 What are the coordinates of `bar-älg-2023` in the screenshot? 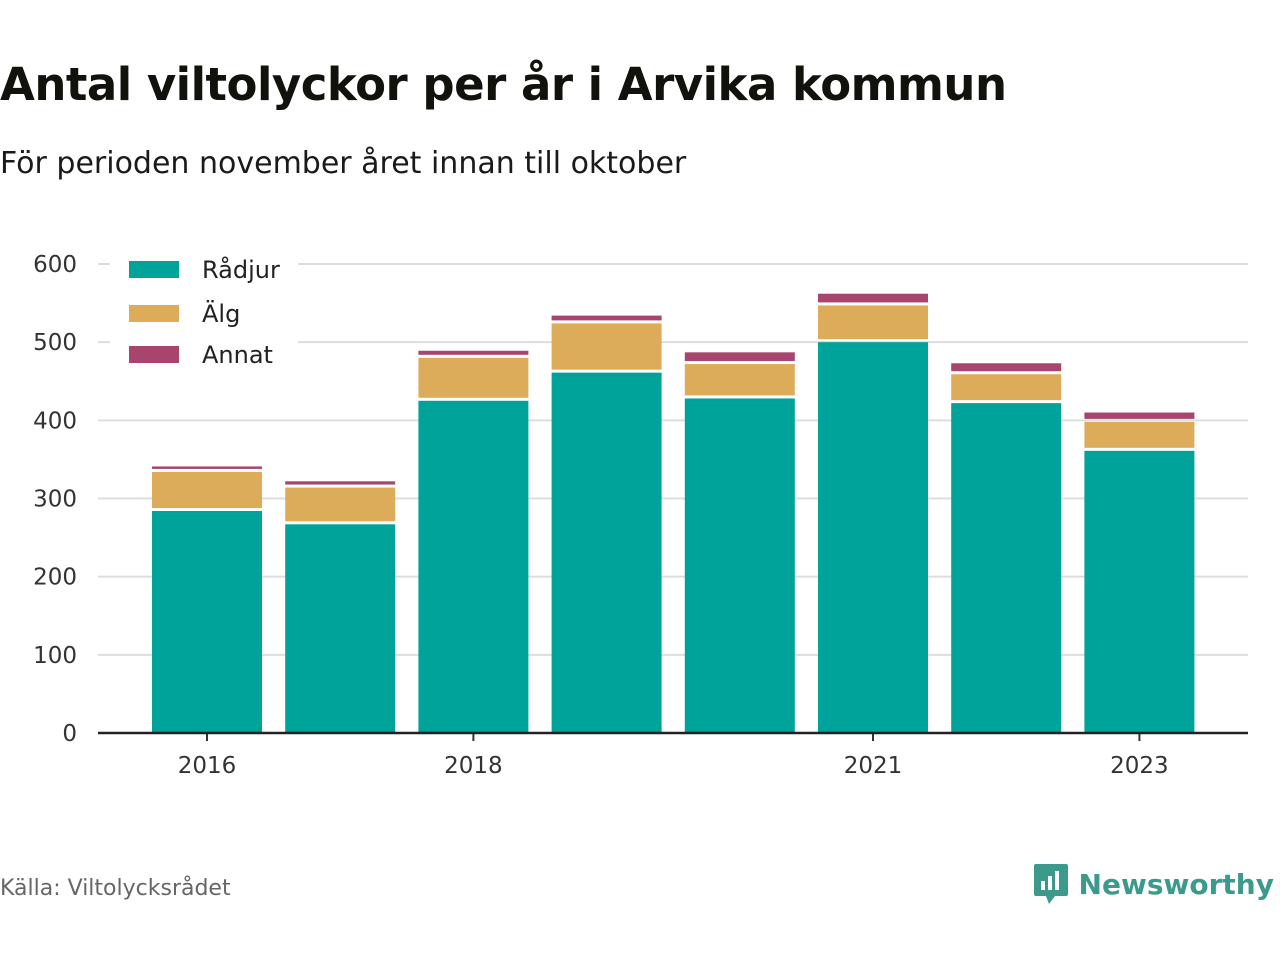 It's located at (1139, 434).